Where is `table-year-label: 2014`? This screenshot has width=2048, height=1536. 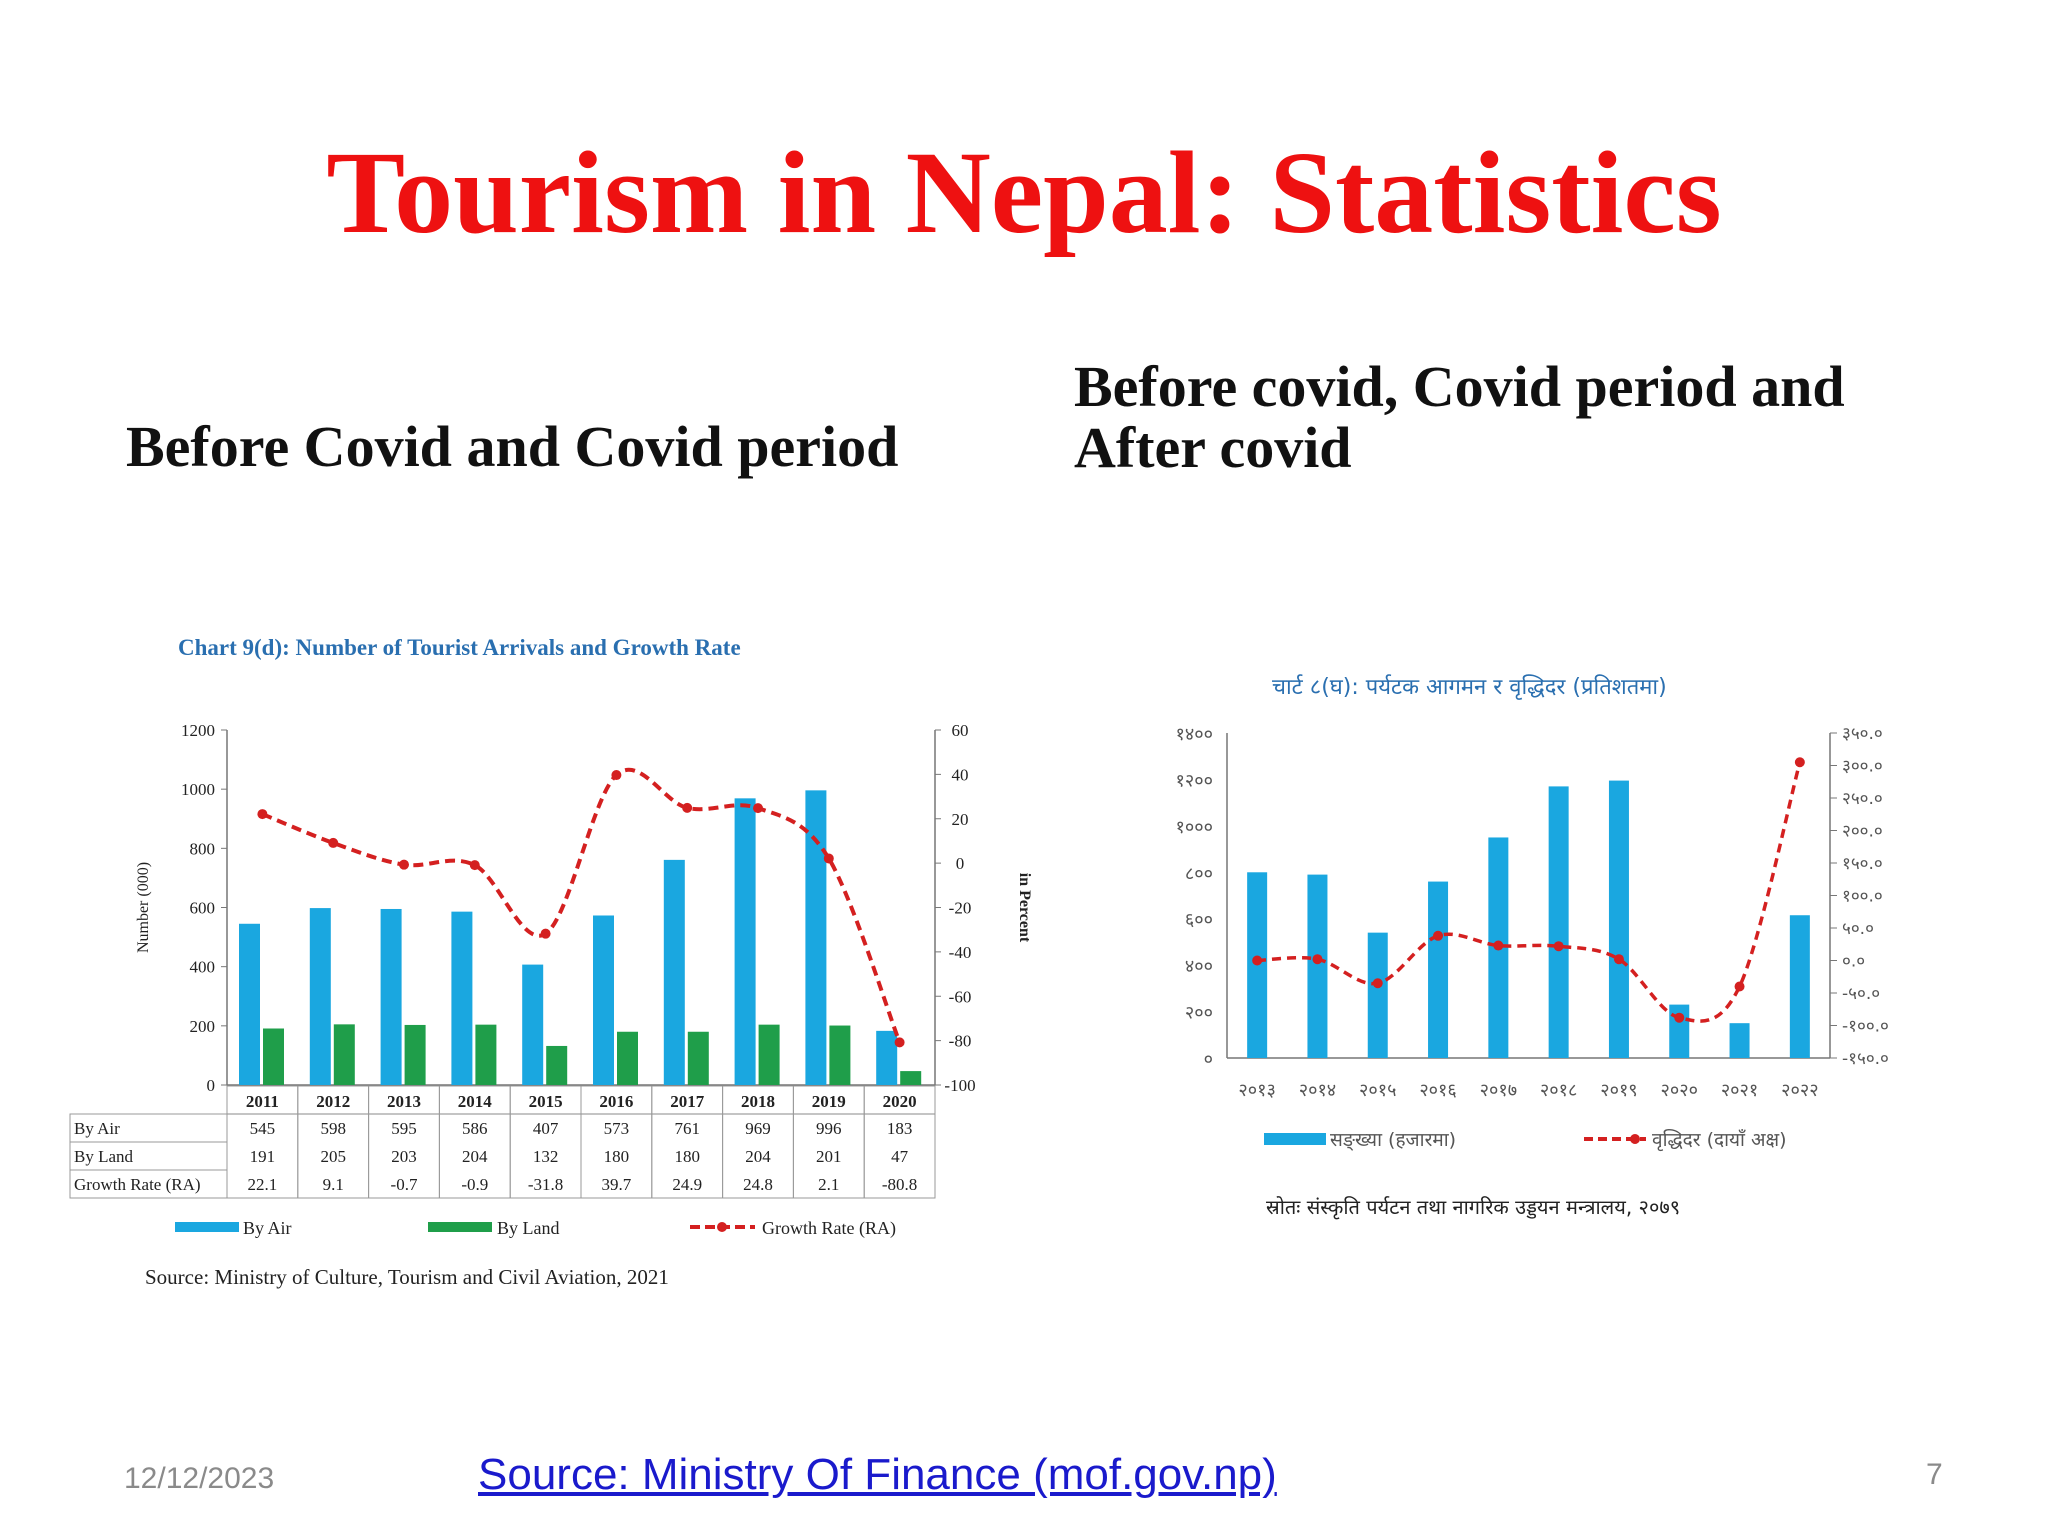 table-year-label: 2014 is located at coordinates (475, 1101).